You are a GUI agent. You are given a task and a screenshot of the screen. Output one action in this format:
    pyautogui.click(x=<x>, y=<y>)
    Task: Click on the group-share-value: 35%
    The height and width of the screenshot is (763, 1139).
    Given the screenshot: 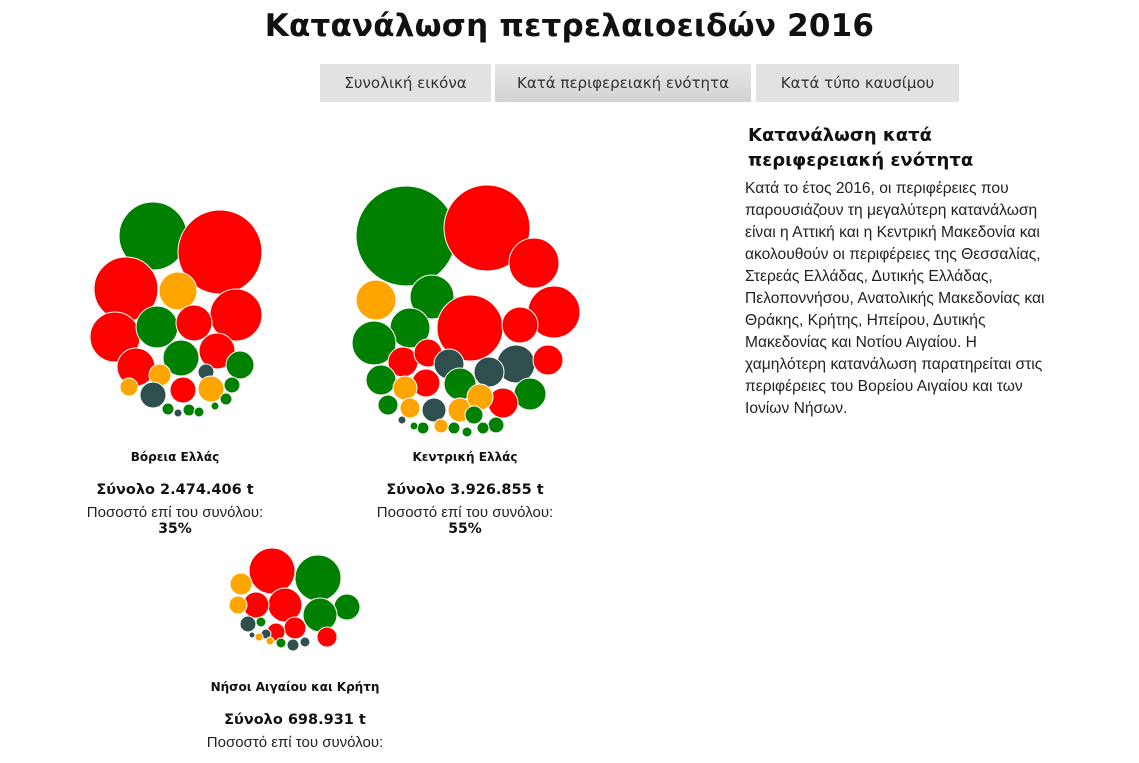 What is the action you would take?
    pyautogui.click(x=175, y=529)
    